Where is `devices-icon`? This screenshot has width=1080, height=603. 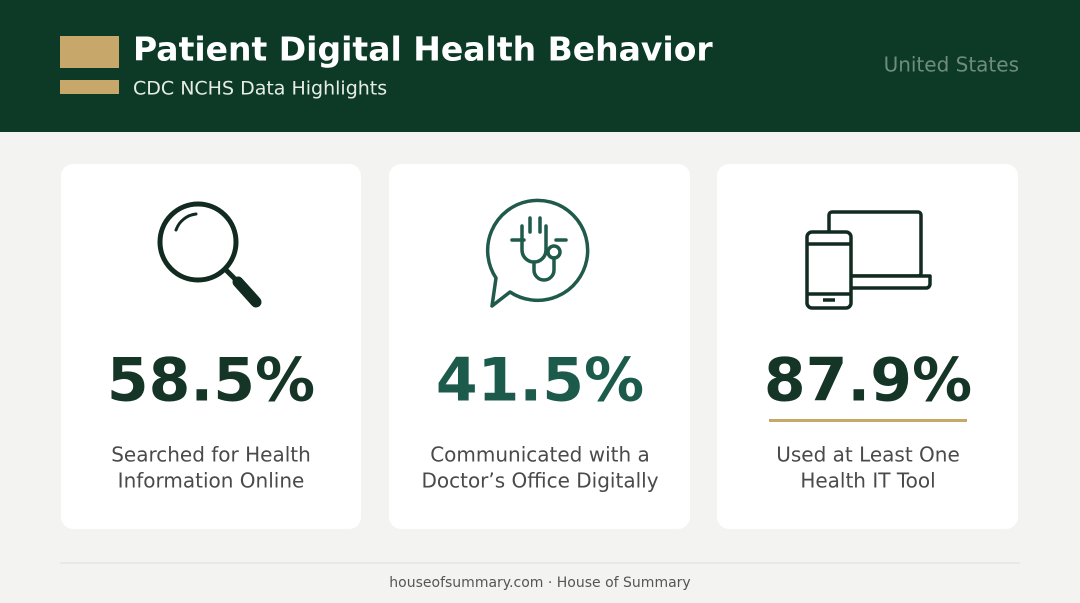
devices-icon is located at coordinates (868, 260).